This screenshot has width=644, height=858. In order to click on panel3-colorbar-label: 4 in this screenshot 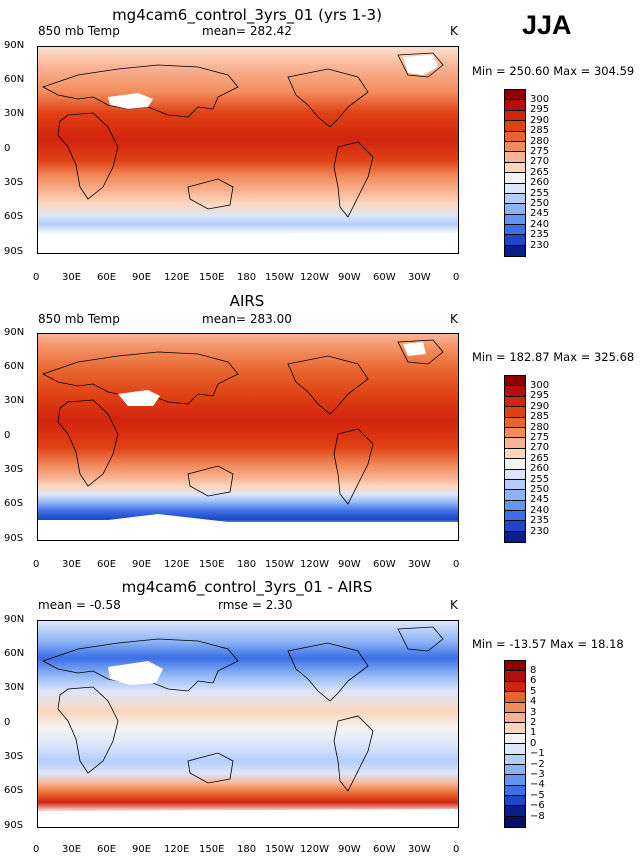, I will do `click(533, 702)`.